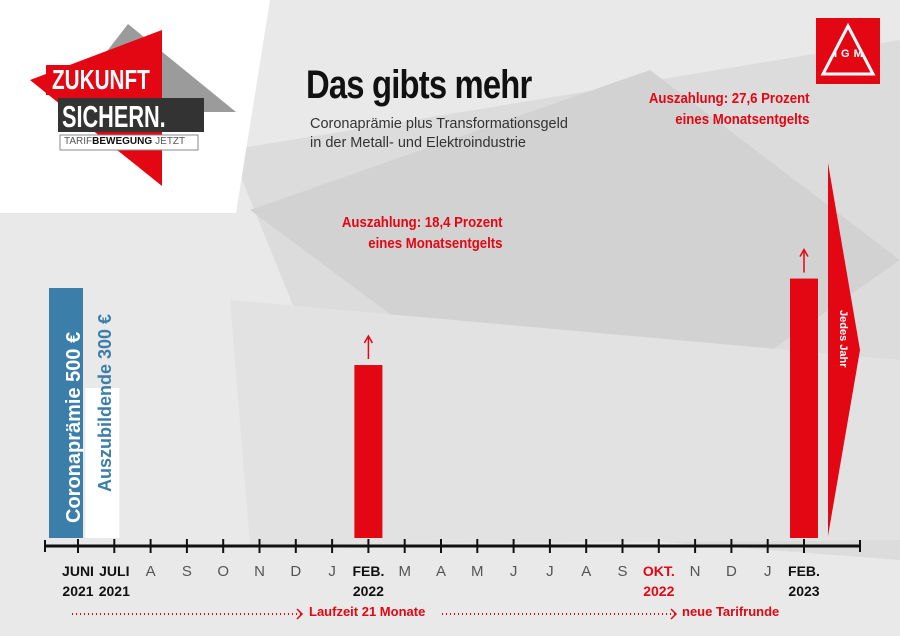  What do you see at coordinates (659, 571) in the screenshot?
I see `x-tick-label: OKT.` at bounding box center [659, 571].